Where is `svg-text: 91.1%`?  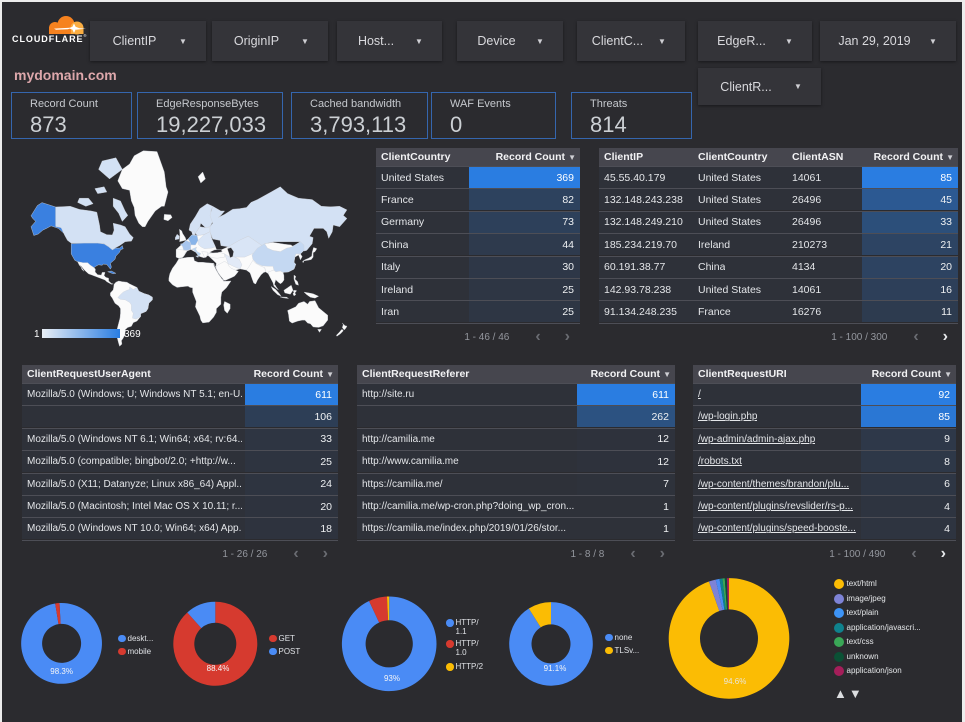
svg-text: 91.1% is located at coordinates (555, 668).